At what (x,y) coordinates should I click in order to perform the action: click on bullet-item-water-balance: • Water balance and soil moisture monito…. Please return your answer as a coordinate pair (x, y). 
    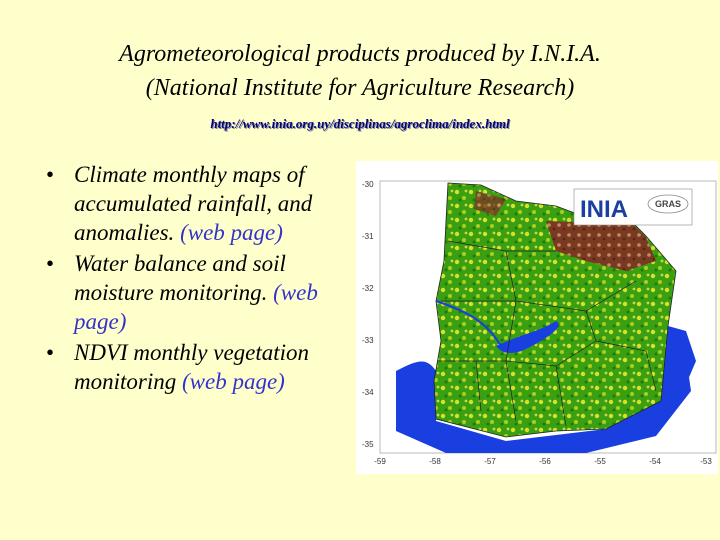
    Looking at the image, I should click on (196, 292).